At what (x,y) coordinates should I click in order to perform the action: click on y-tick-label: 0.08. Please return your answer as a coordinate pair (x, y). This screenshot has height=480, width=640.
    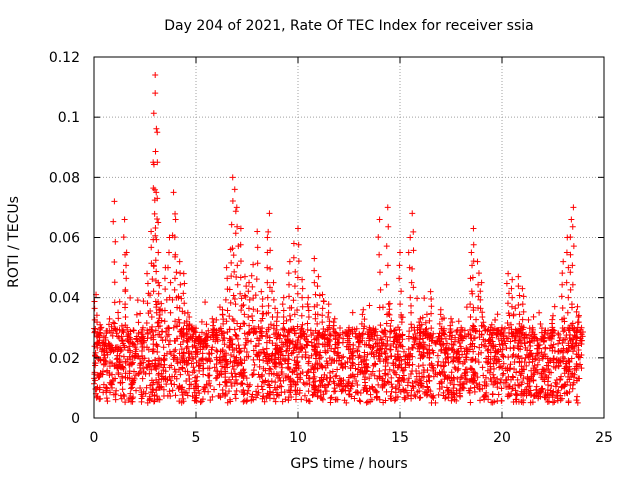
    Looking at the image, I should click on (64, 178).